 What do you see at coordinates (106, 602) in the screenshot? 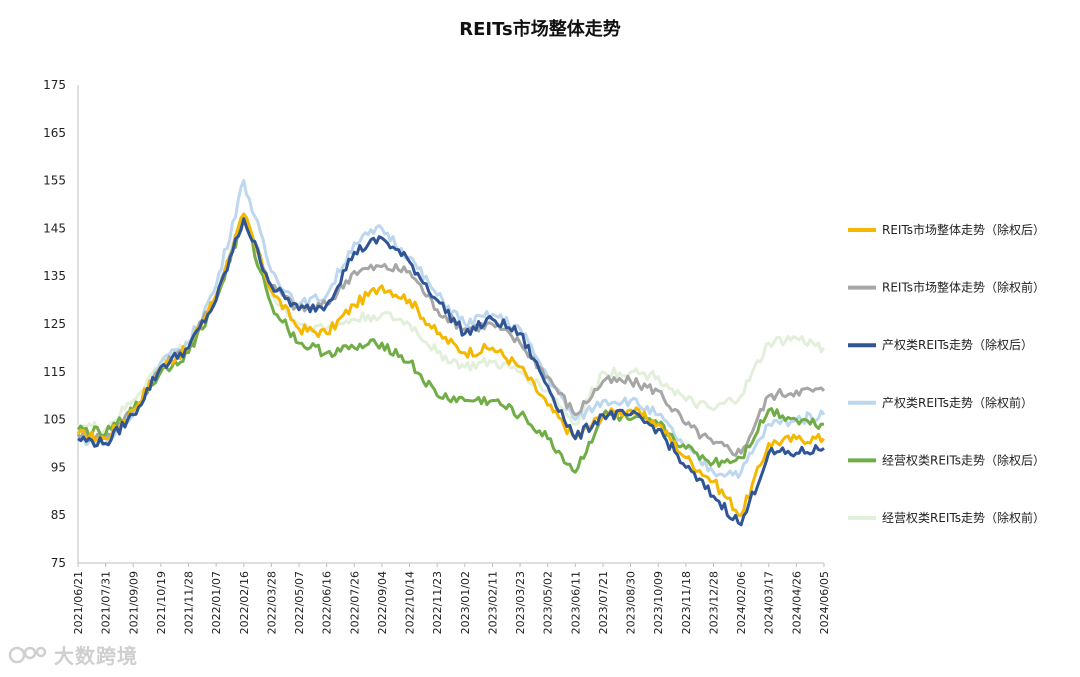
I see `x-tick-label: 2021/07/31` at bounding box center [106, 602].